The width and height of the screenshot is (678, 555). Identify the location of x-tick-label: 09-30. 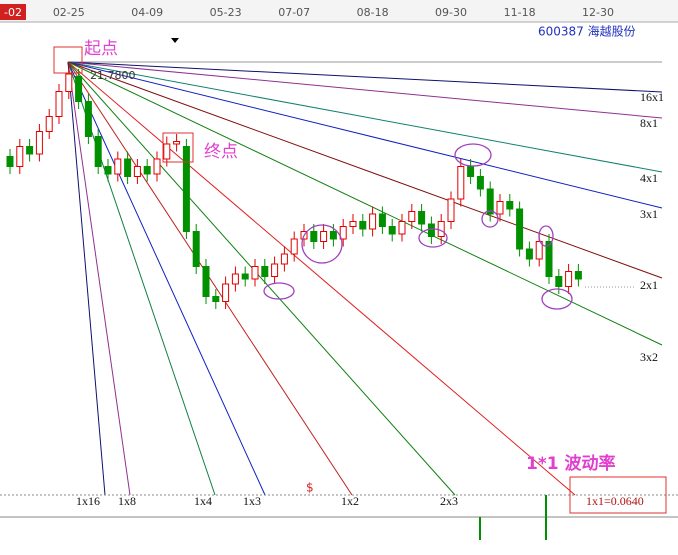
(451, 12).